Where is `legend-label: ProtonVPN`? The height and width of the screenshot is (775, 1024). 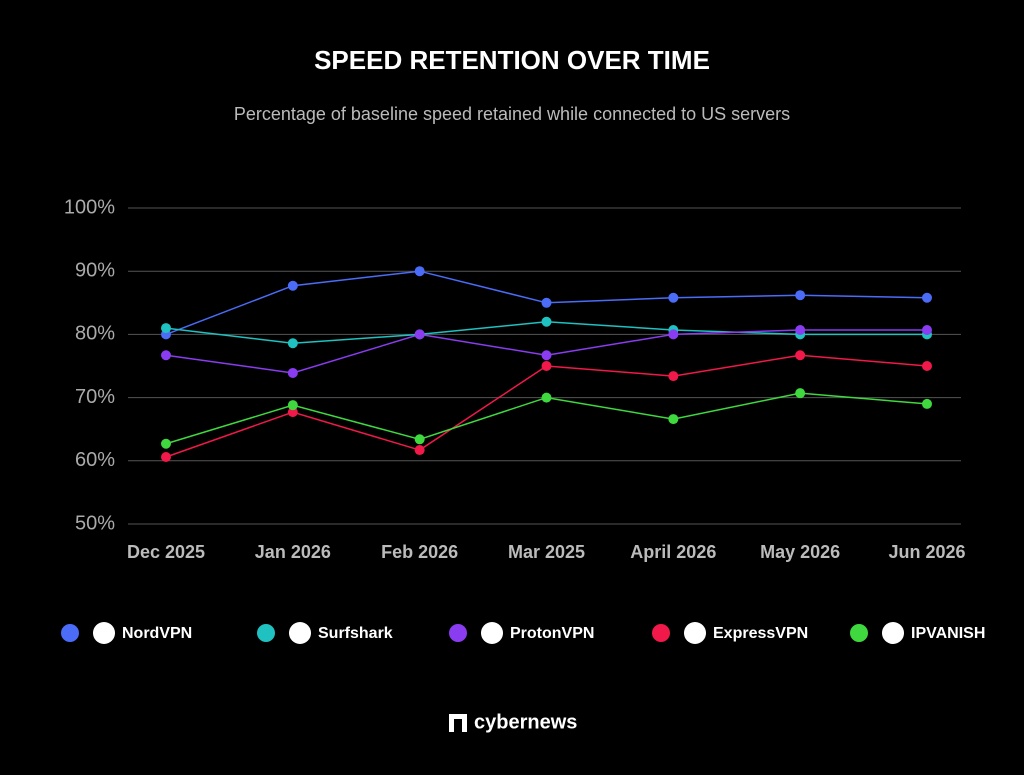
legend-label: ProtonVPN is located at coordinates (552, 633).